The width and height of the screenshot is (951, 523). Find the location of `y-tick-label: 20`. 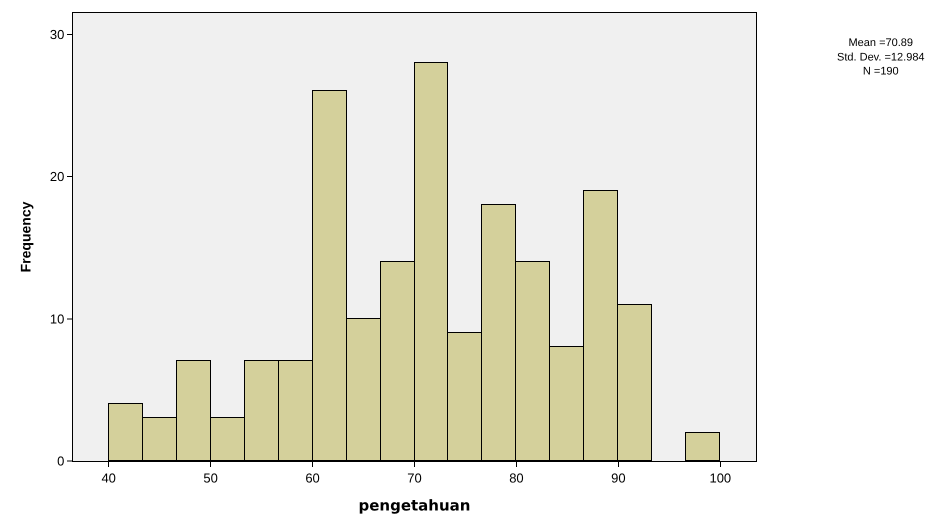

y-tick-label: 20 is located at coordinates (57, 176).